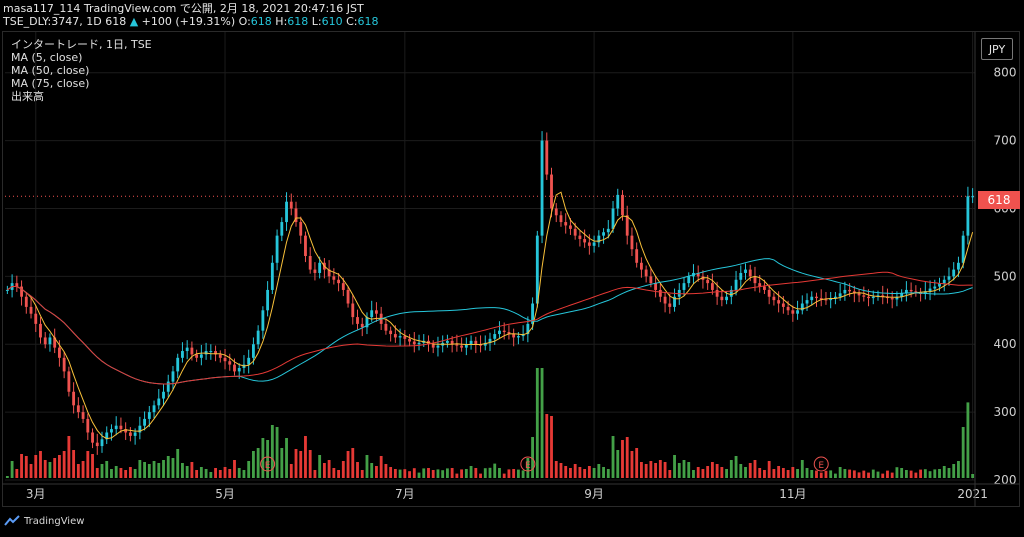  I want to click on legend-symbol: インタートレード, 1日, TSE, so click(81, 44).